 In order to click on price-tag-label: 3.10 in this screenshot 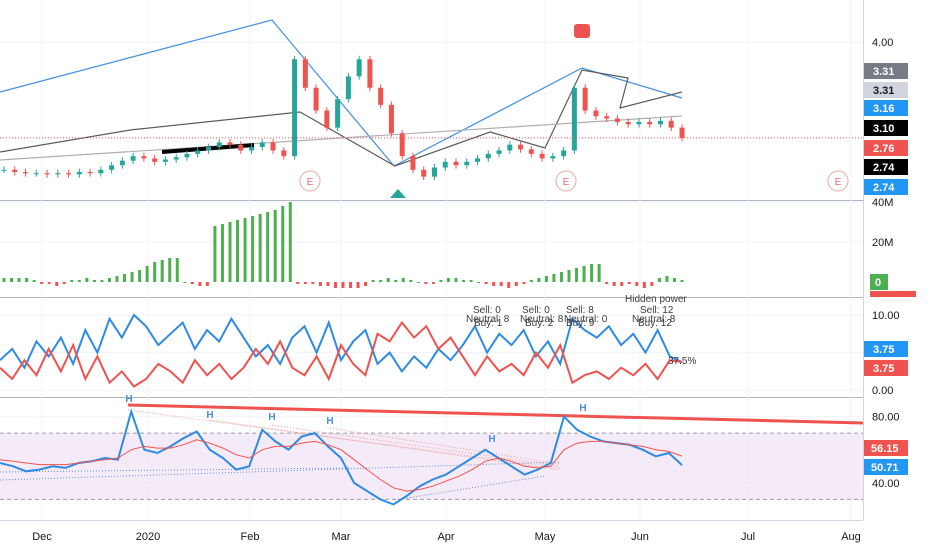, I will do `click(883, 129)`.